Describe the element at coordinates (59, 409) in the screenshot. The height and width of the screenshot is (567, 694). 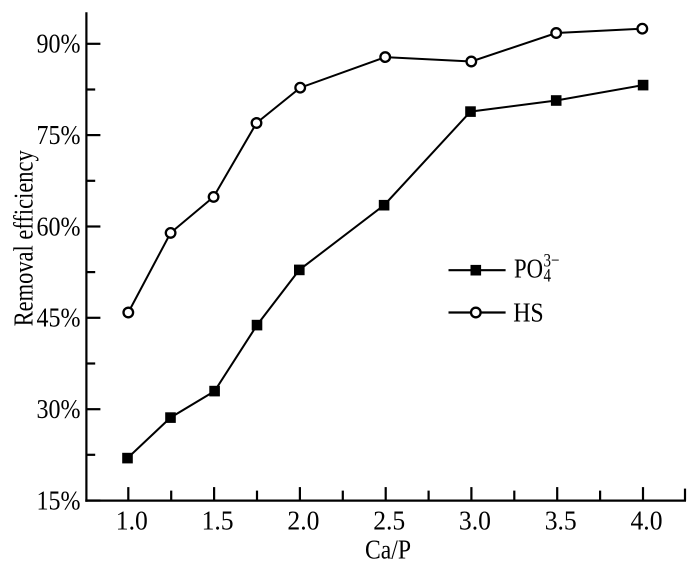
I see `svg-text: 30%` at that location.